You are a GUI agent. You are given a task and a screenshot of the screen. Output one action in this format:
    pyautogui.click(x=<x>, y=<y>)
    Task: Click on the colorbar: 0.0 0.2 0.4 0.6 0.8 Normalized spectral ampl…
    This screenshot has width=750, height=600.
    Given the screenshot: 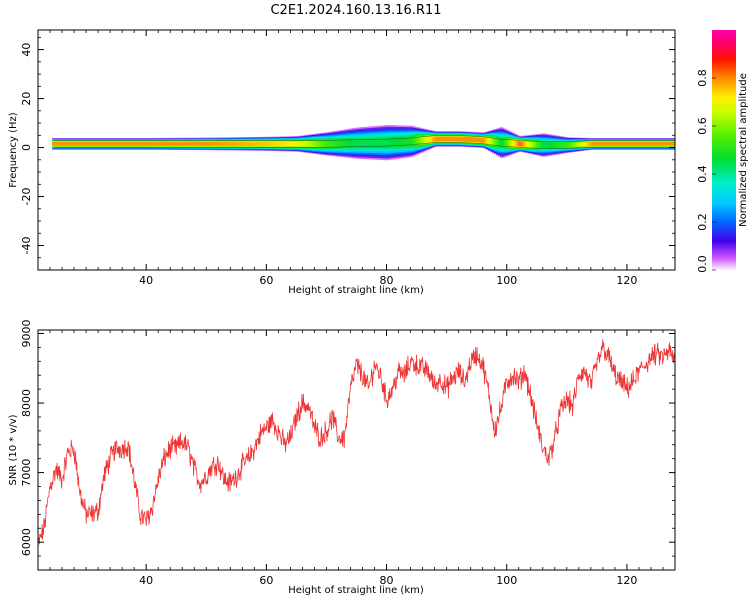 What is the action you would take?
    pyautogui.click(x=722, y=151)
    